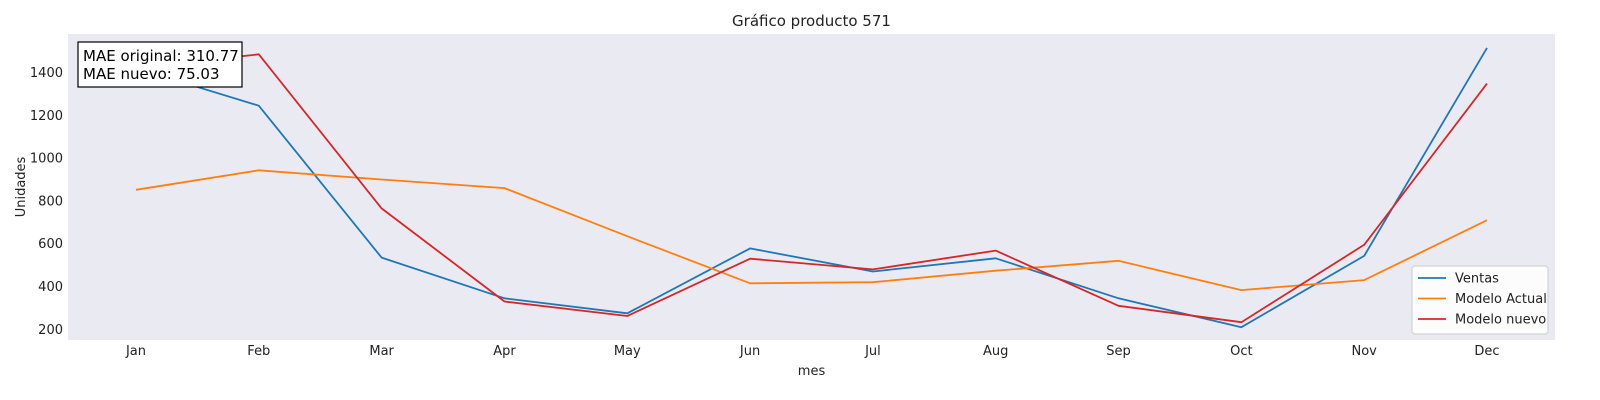 The image size is (1600, 400). I want to click on y-tick-label: 400, so click(50, 287).